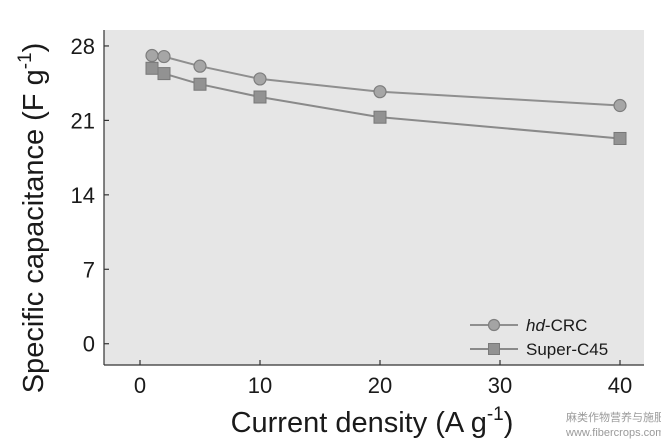 This screenshot has height=444, width=661. I want to click on legend-marker-hd-crc, so click(494, 325).